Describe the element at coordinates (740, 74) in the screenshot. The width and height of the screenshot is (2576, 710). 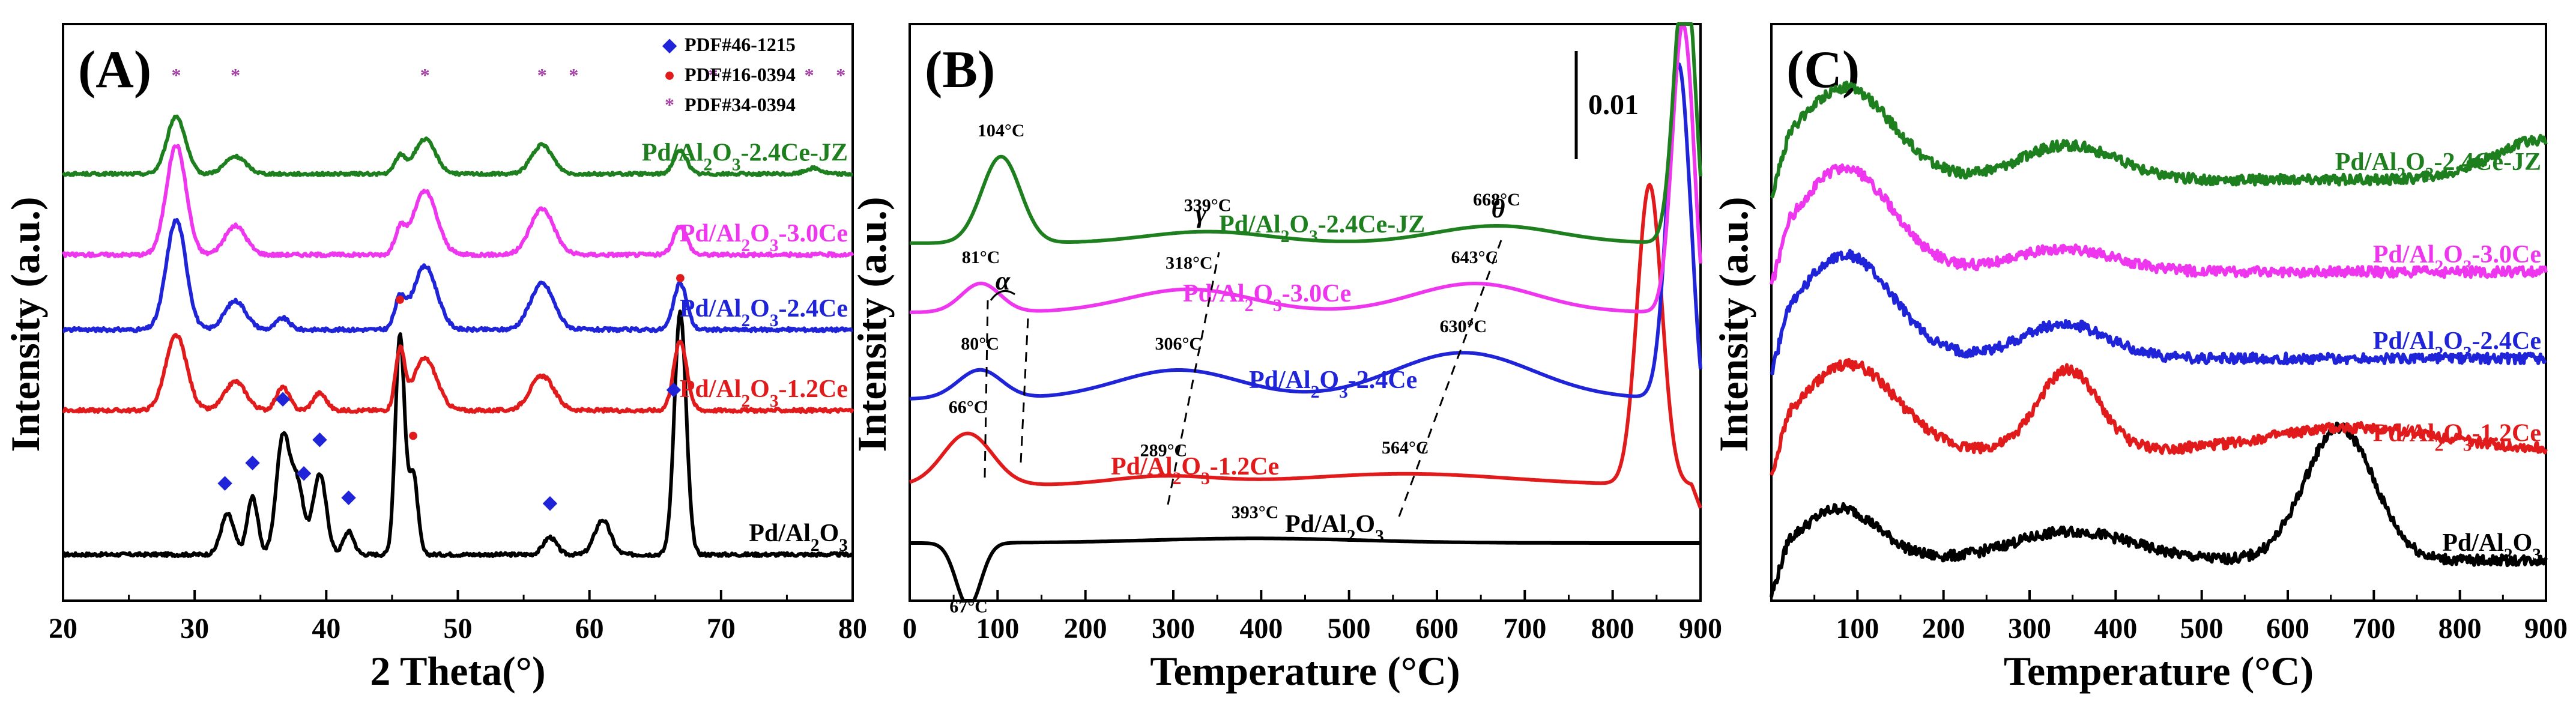
I see `legend-label: PDF#16-0394` at that location.